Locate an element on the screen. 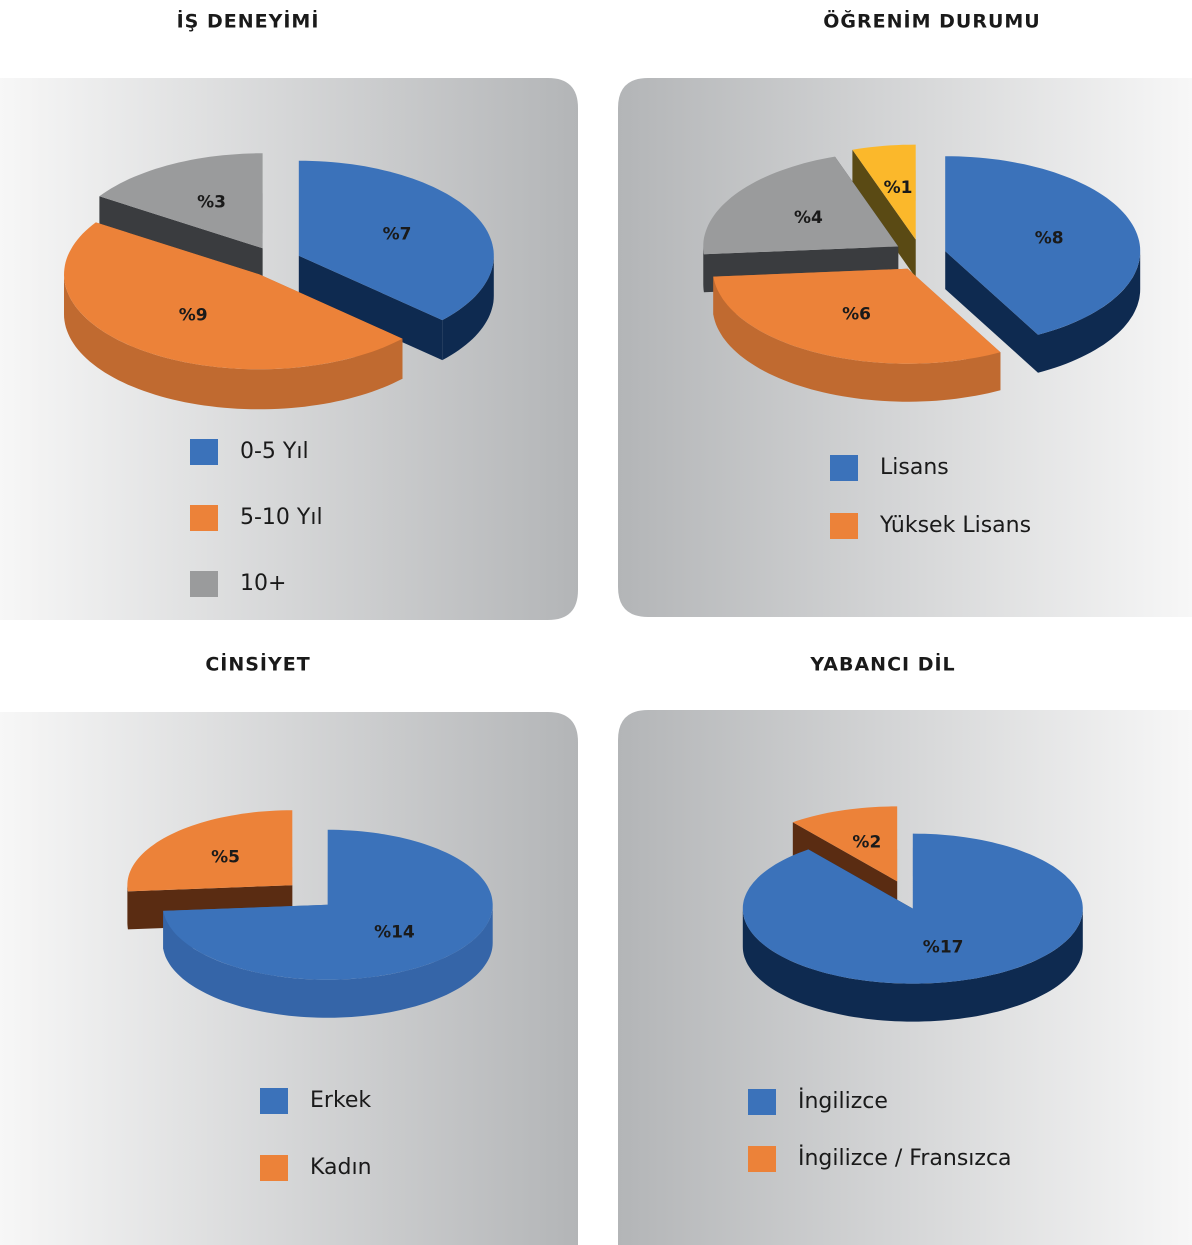  value-label: %8 is located at coordinates (1049, 238).